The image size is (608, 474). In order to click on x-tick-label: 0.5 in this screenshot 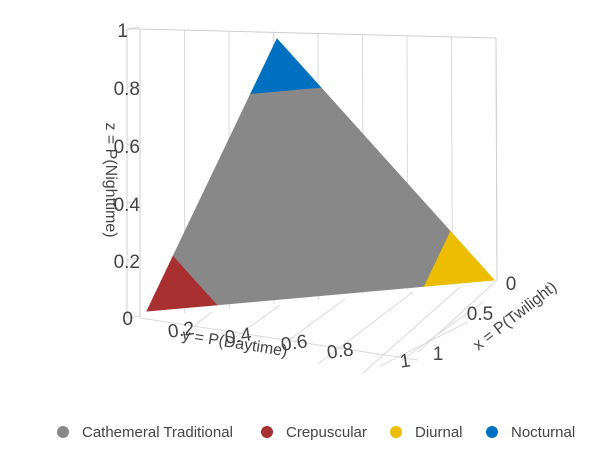, I will do `click(480, 314)`.